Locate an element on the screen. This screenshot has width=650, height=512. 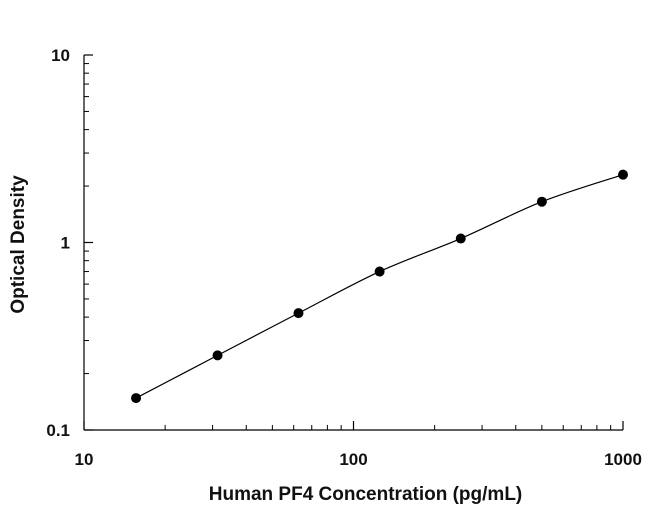
x-axis-title: Human PF4 Concentration (pg/mL) is located at coordinates (366, 494).